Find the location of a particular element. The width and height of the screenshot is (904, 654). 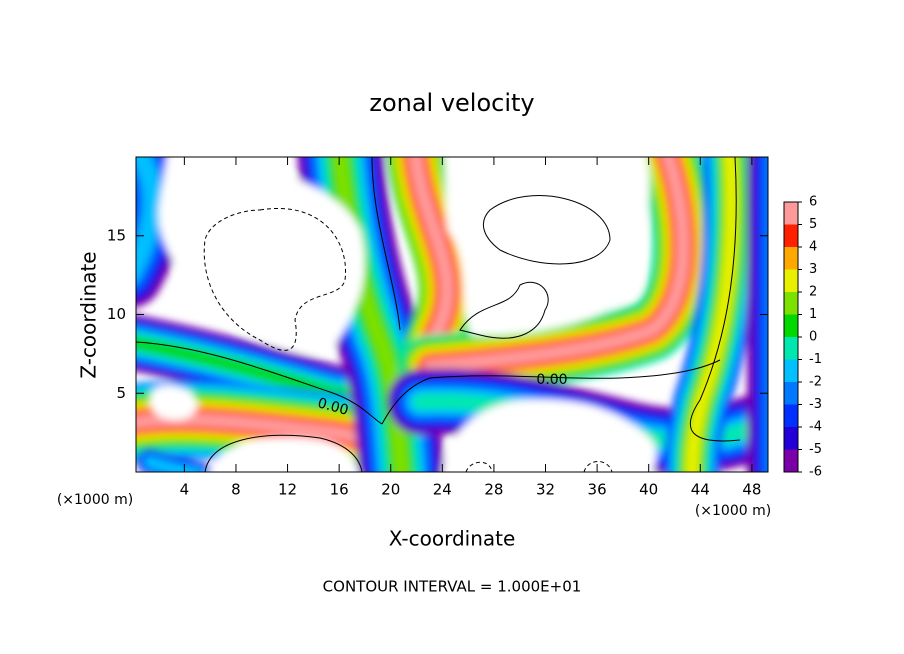

x-tick-label: 36 is located at coordinates (597, 490).